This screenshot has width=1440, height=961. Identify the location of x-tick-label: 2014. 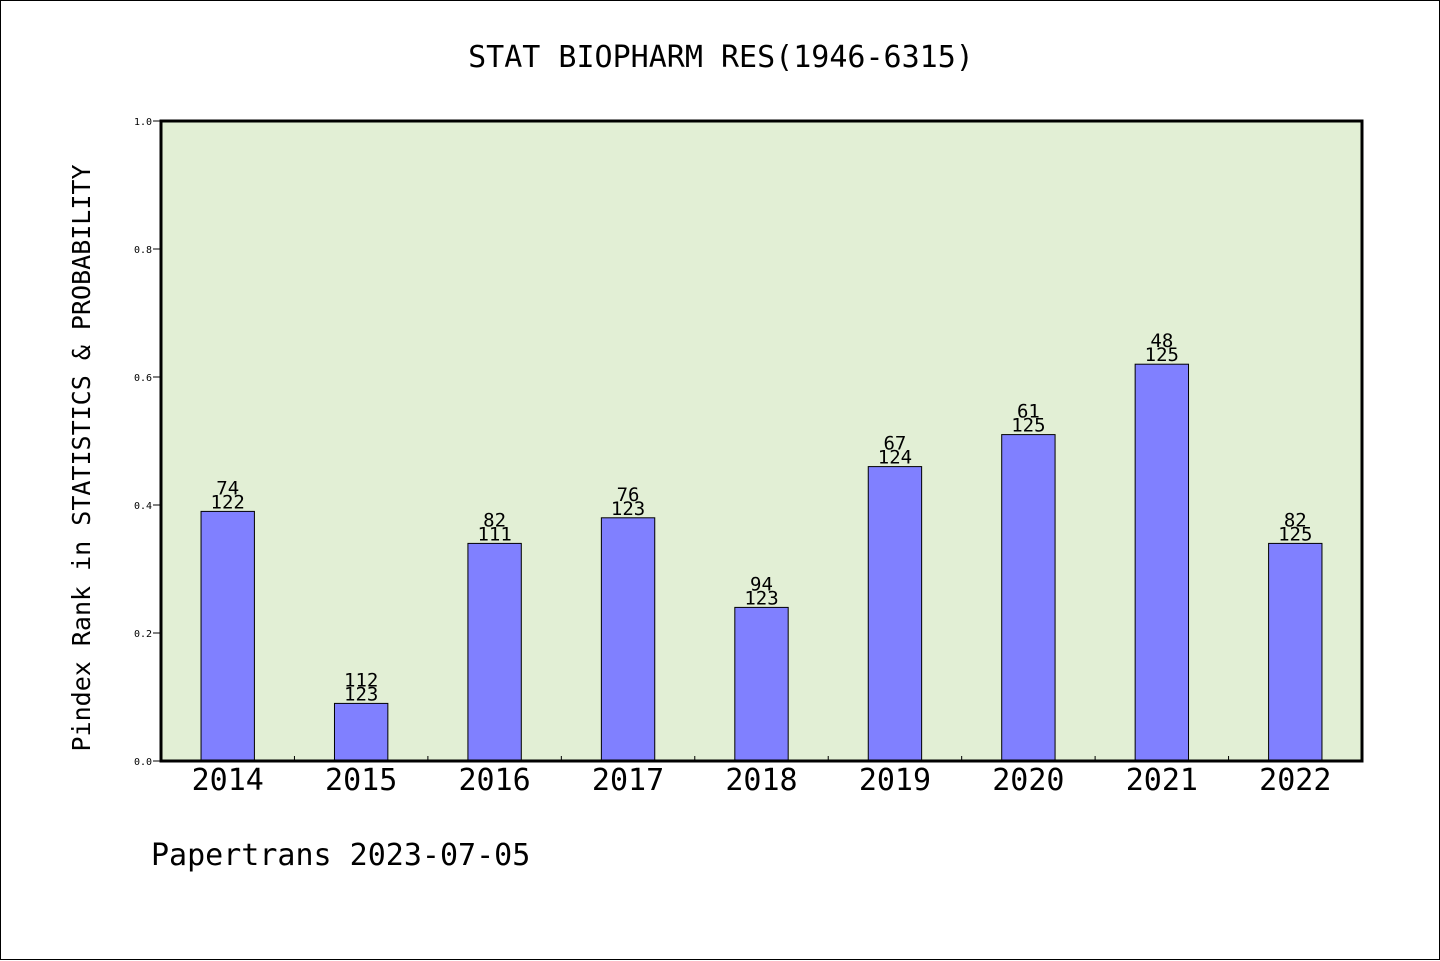
(228, 780).